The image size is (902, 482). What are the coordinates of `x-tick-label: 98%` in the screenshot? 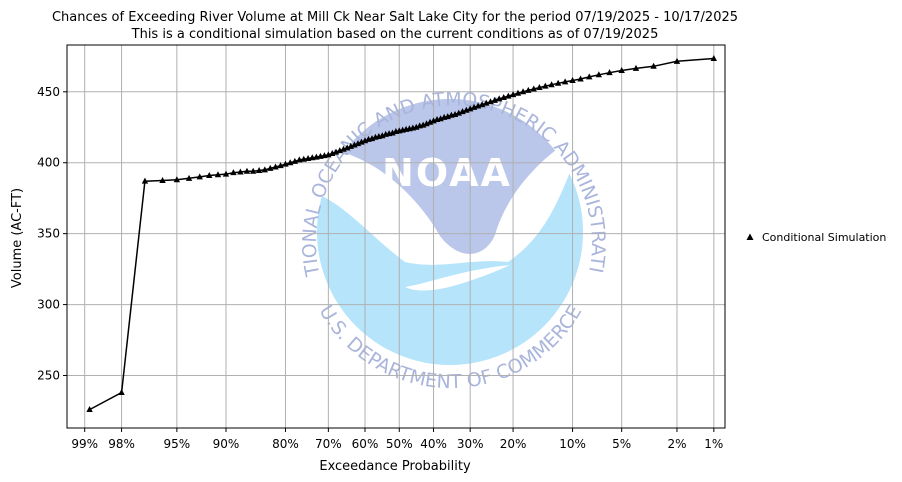 It's located at (121, 444).